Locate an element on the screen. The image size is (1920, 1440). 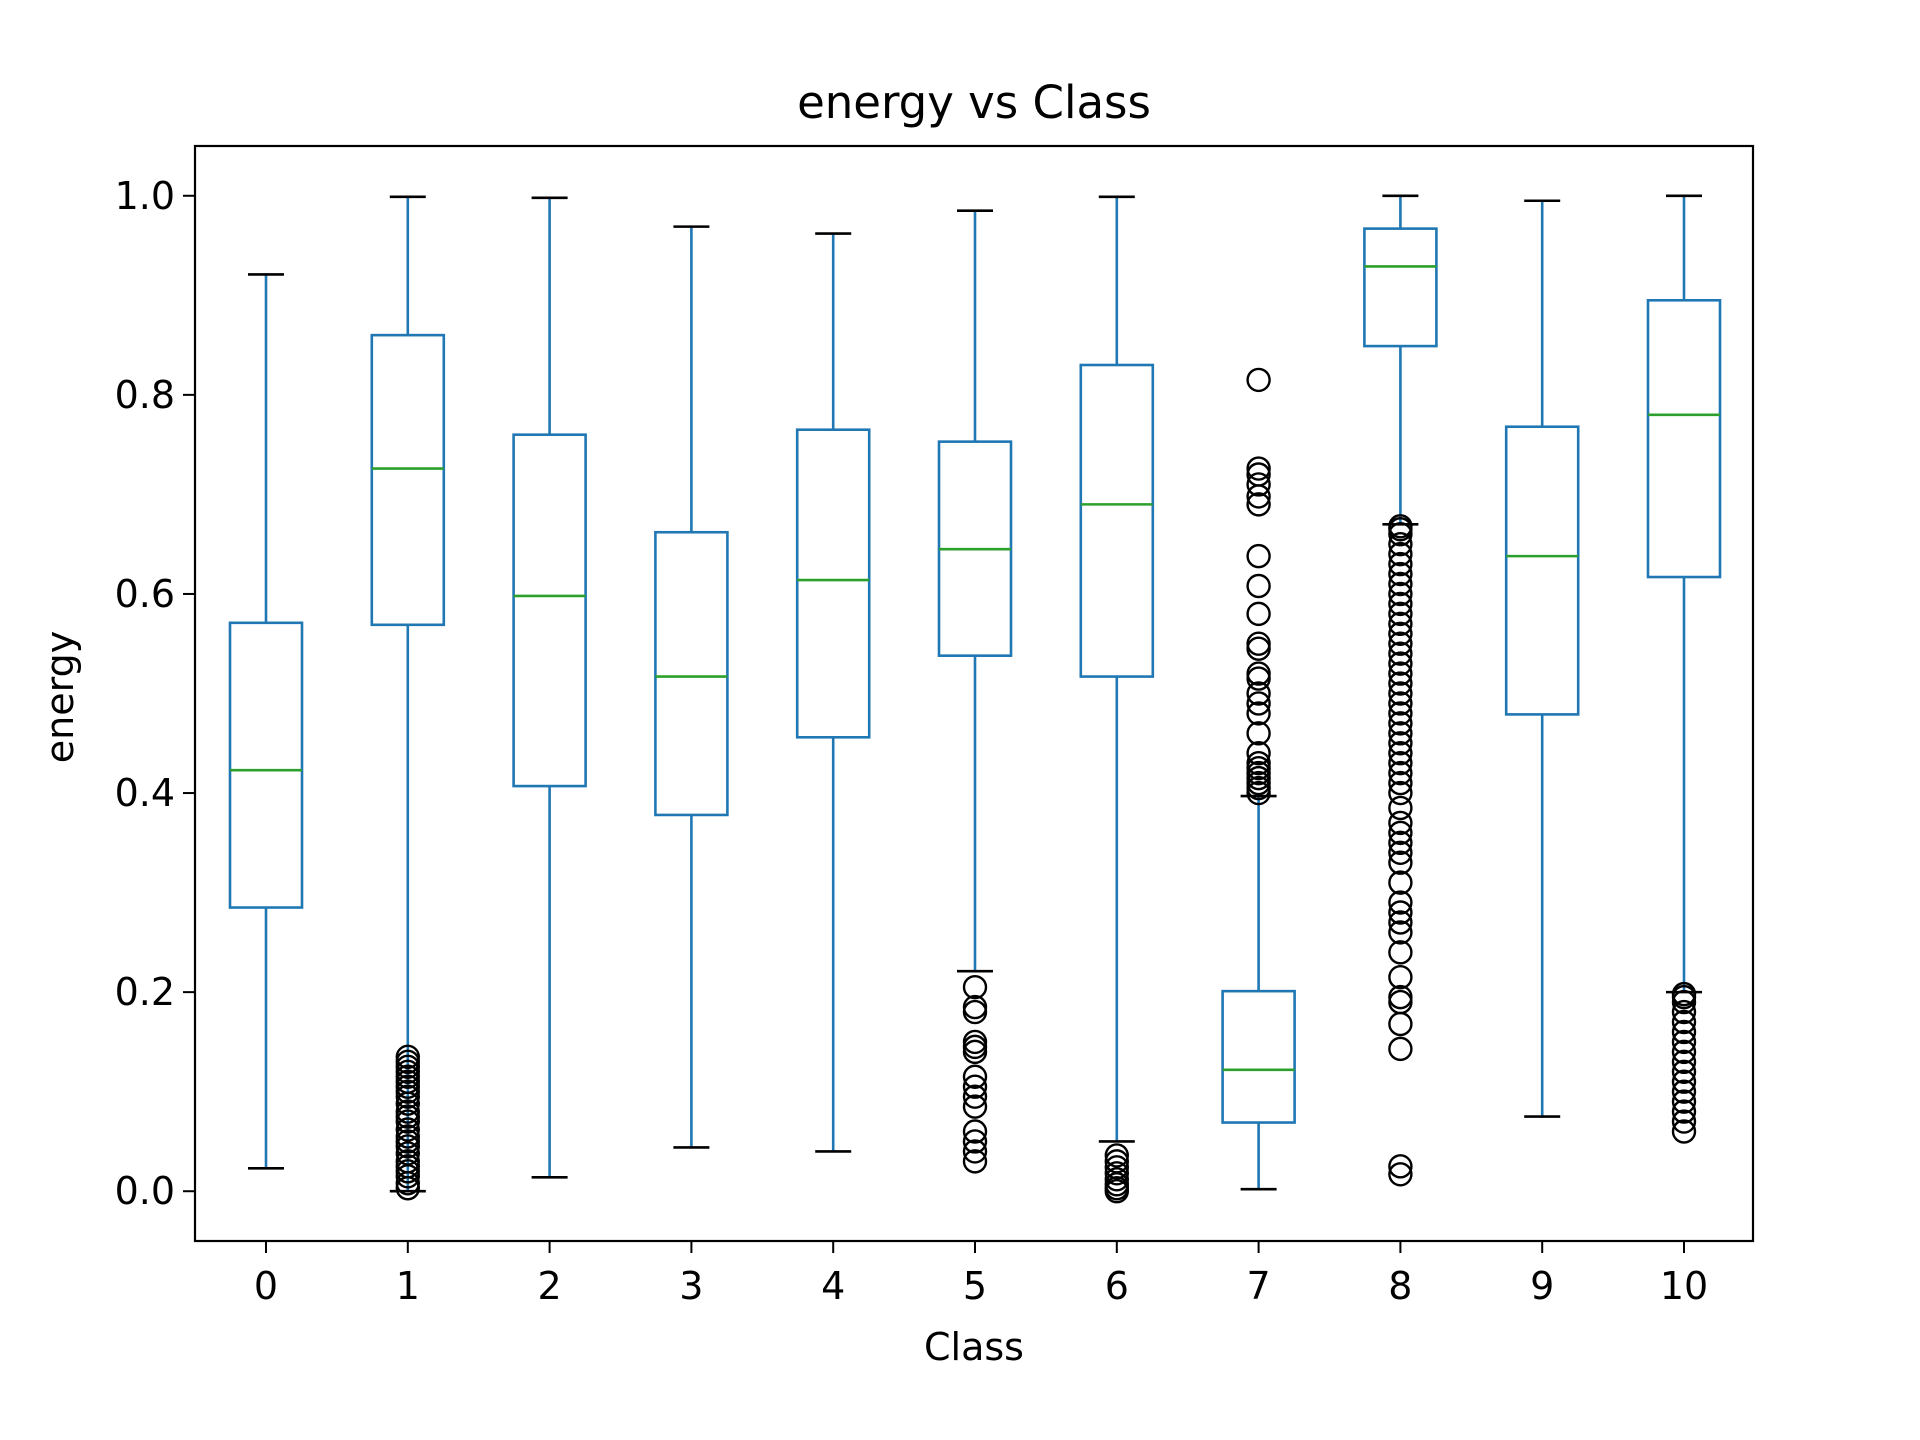
x-tick-label: 10 is located at coordinates (1684, 1286).